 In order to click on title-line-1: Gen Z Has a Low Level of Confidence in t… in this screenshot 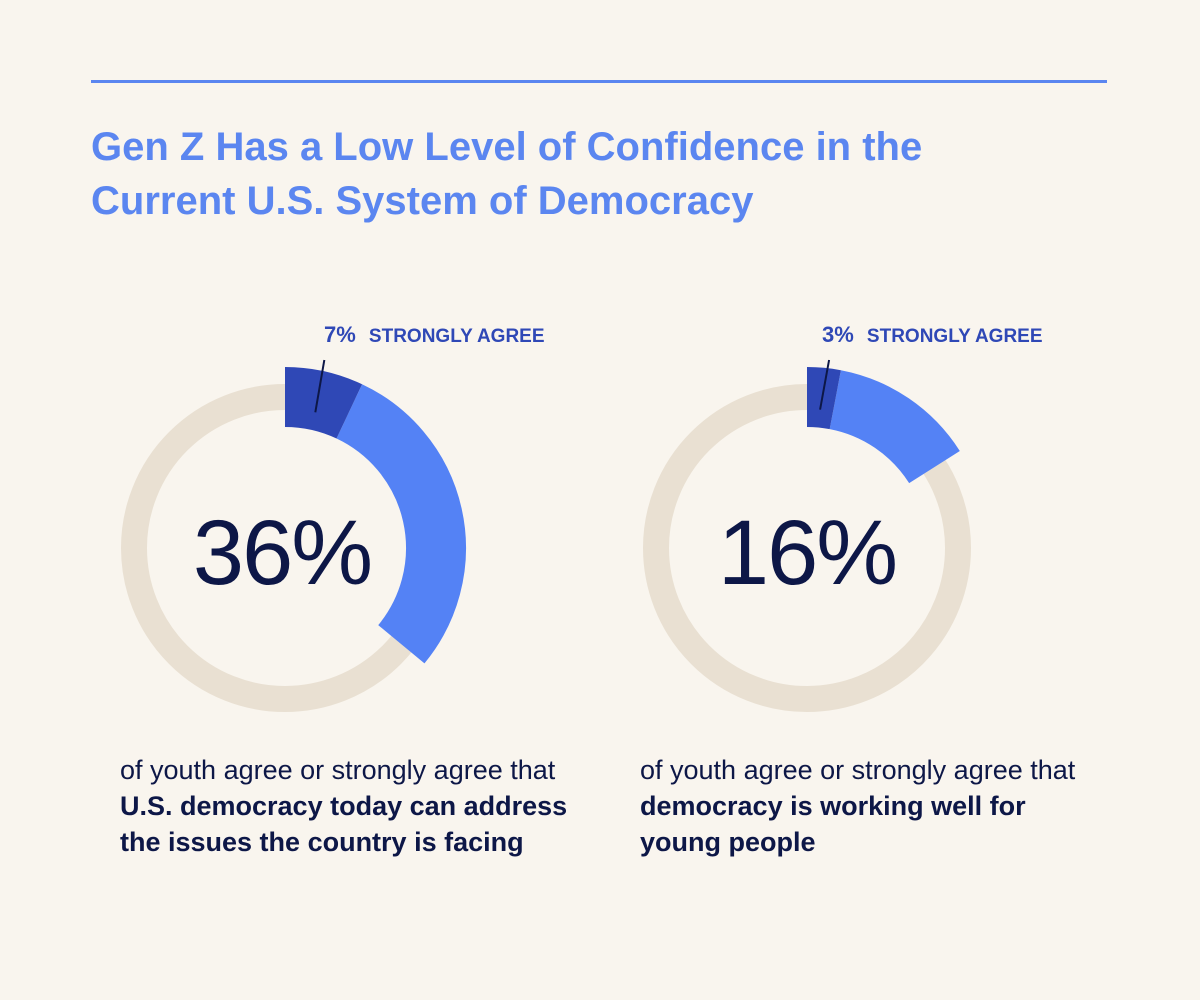, I will do `click(507, 147)`.